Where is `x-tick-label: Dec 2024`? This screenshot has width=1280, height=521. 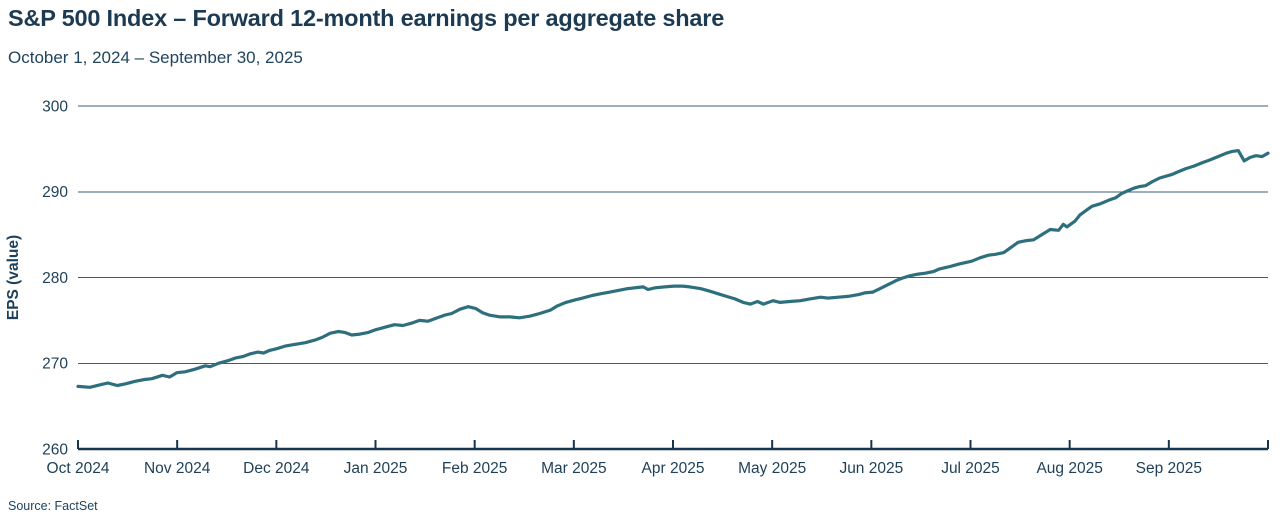 x-tick-label: Dec 2024 is located at coordinates (276, 468).